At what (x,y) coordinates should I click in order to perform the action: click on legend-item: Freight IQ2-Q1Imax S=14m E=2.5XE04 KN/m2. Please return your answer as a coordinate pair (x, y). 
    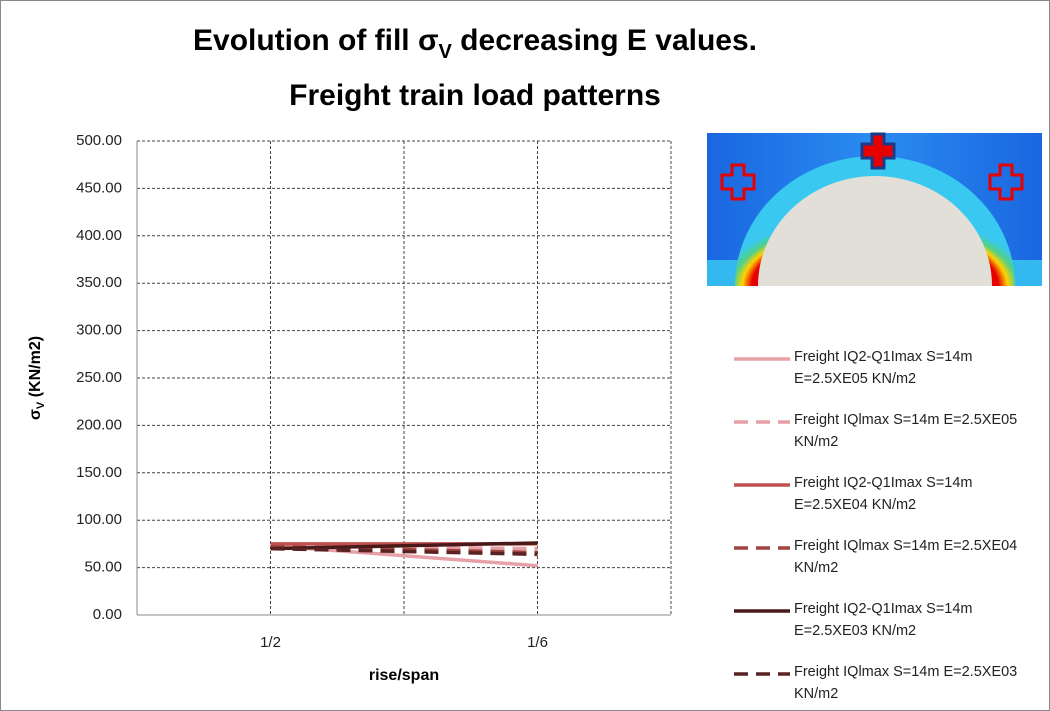
    Looking at the image, I should click on (882, 503).